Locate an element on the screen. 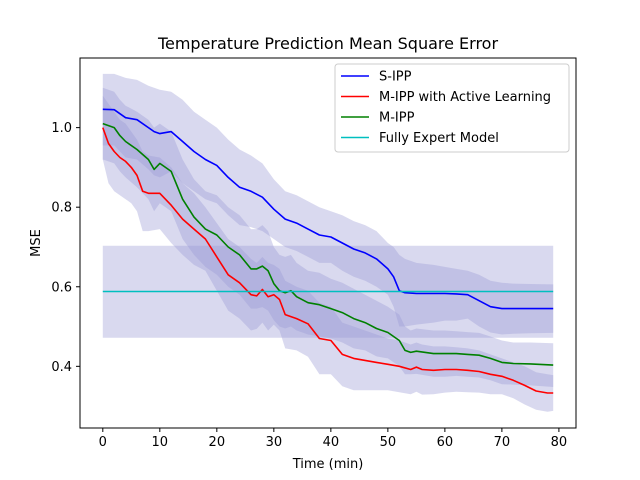 The height and width of the screenshot is (480, 640). x-axis-ticks: 0 10 20 30 40 50 60 70 80 is located at coordinates (333, 439).